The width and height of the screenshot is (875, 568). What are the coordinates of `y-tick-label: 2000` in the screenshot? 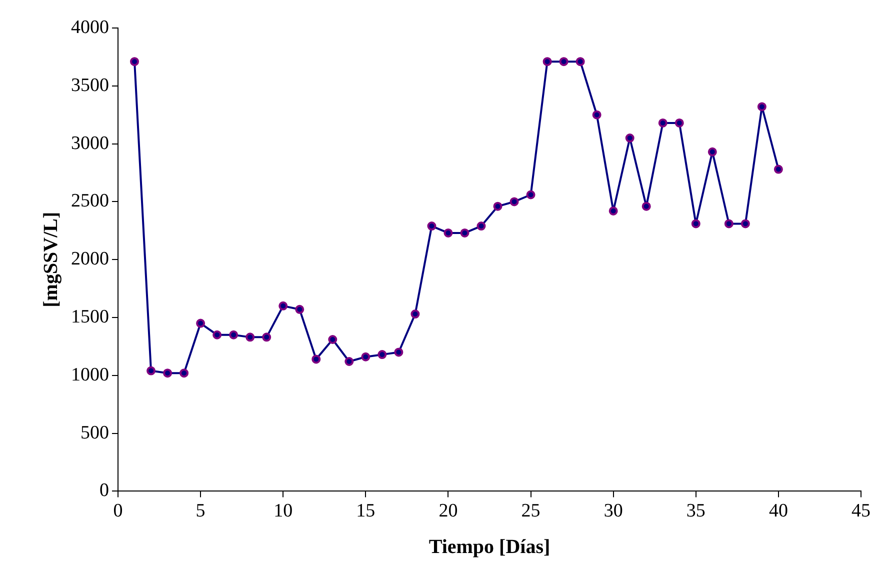 It's located at (90, 259).